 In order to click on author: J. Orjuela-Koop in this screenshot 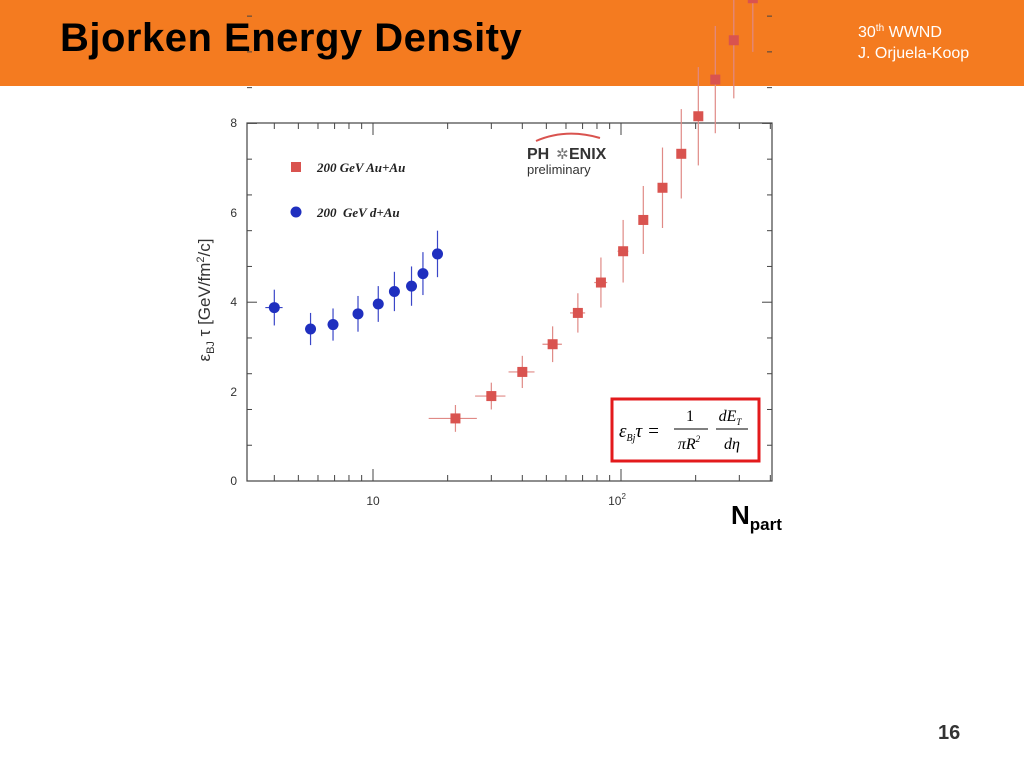, I will do `click(914, 53)`.